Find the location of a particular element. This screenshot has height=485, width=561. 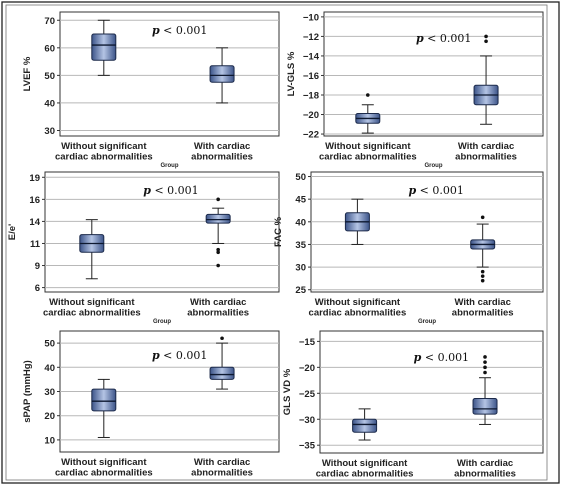

p-threshold: < 0.001 is located at coordinates (175, 190).